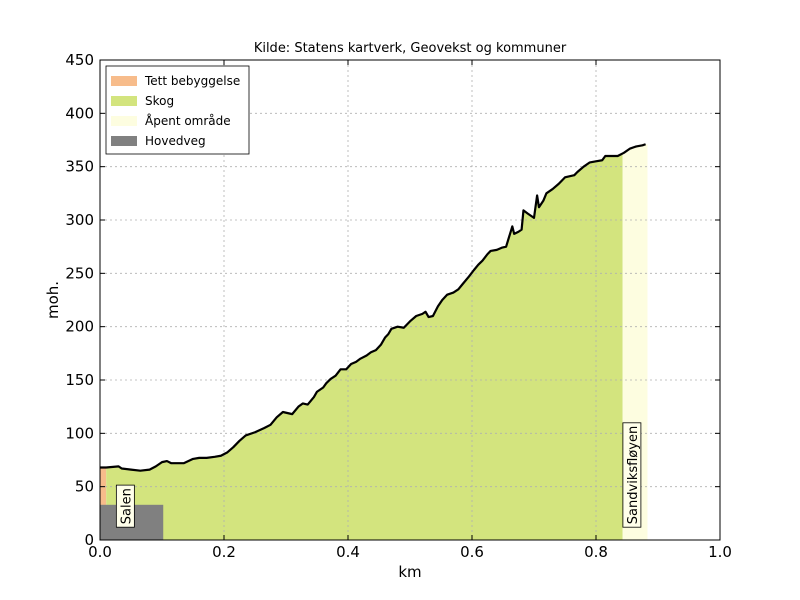  Describe the element at coordinates (177, 110) in the screenshot. I see `legend: Tett bebyggelse Skog Åpent område Hovedveg` at that location.